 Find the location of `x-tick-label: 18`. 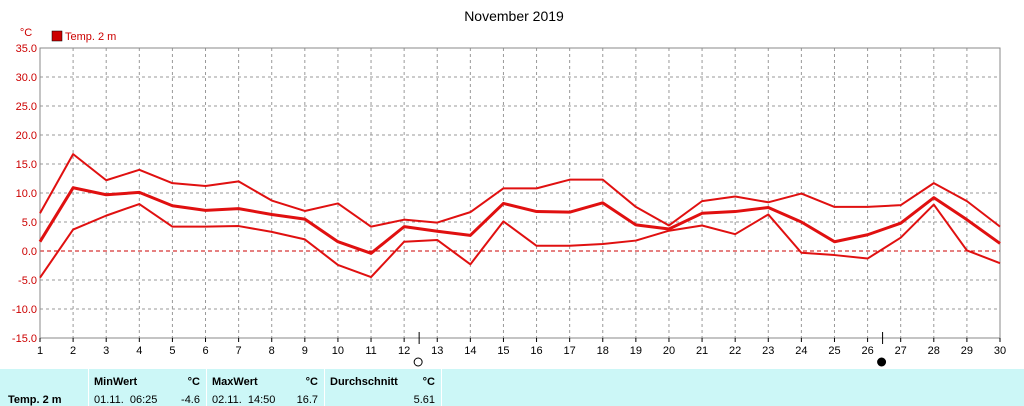

x-tick-label: 18 is located at coordinates (603, 351).